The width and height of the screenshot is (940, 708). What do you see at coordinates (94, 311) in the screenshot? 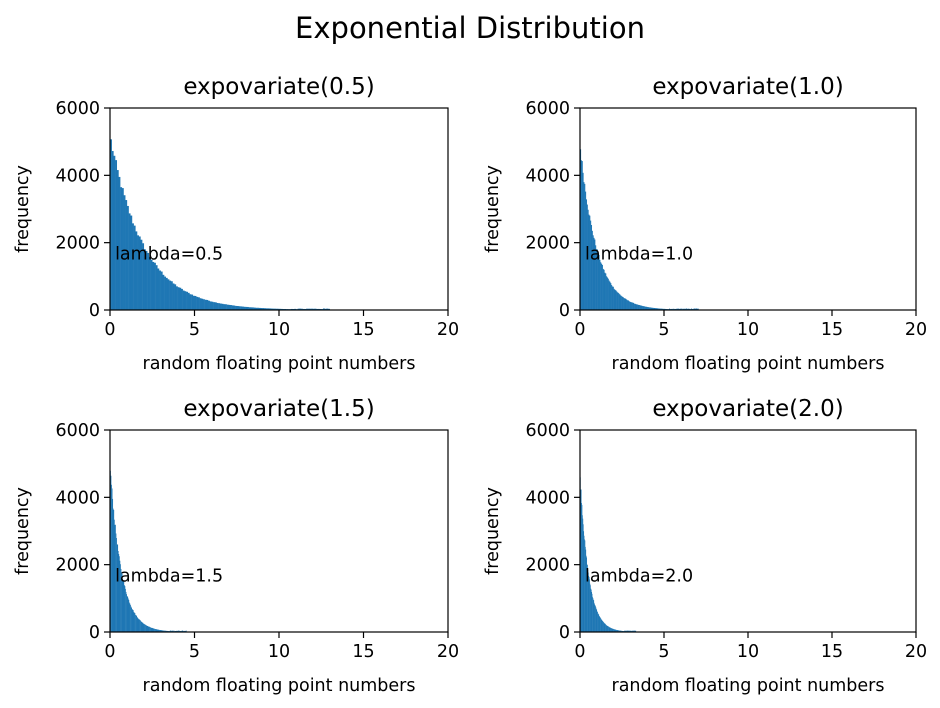
I see `y-tick-label: 0` at bounding box center [94, 311].